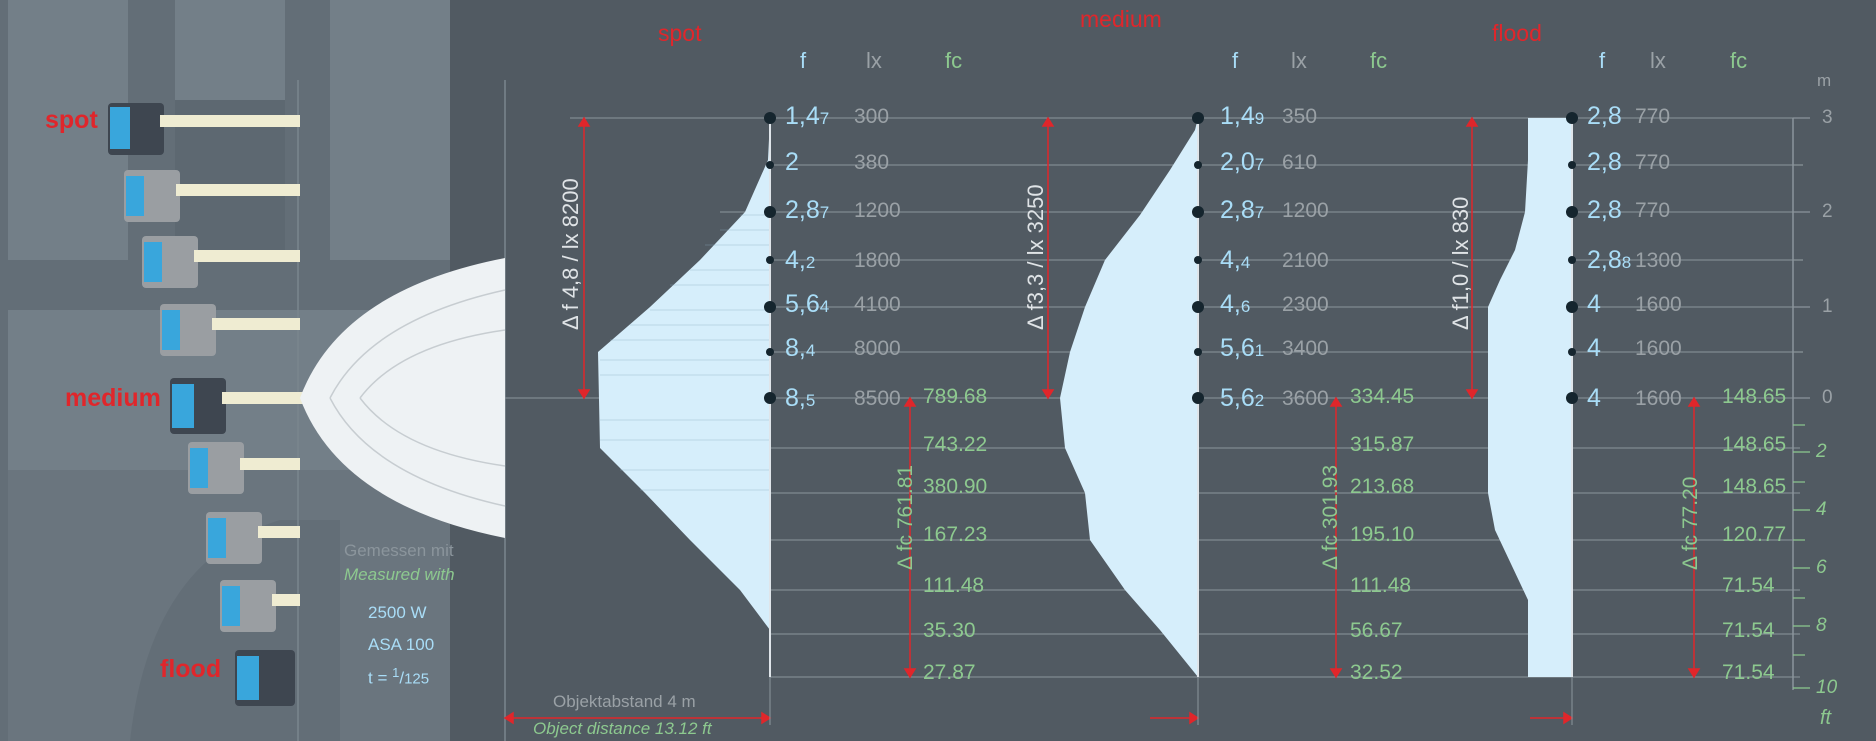 The image size is (1876, 741). Describe the element at coordinates (1300, 162) in the screenshot. I see `lux-value: 610` at that location.